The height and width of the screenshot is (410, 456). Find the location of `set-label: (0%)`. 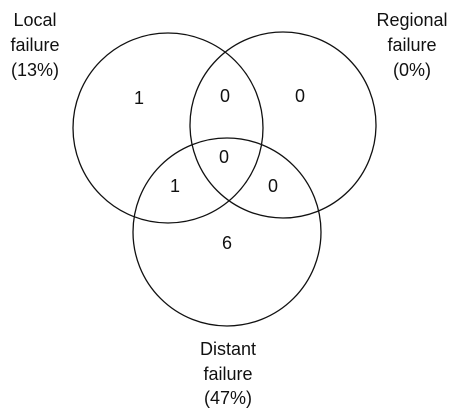

set-label: (0%) is located at coordinates (412, 70).